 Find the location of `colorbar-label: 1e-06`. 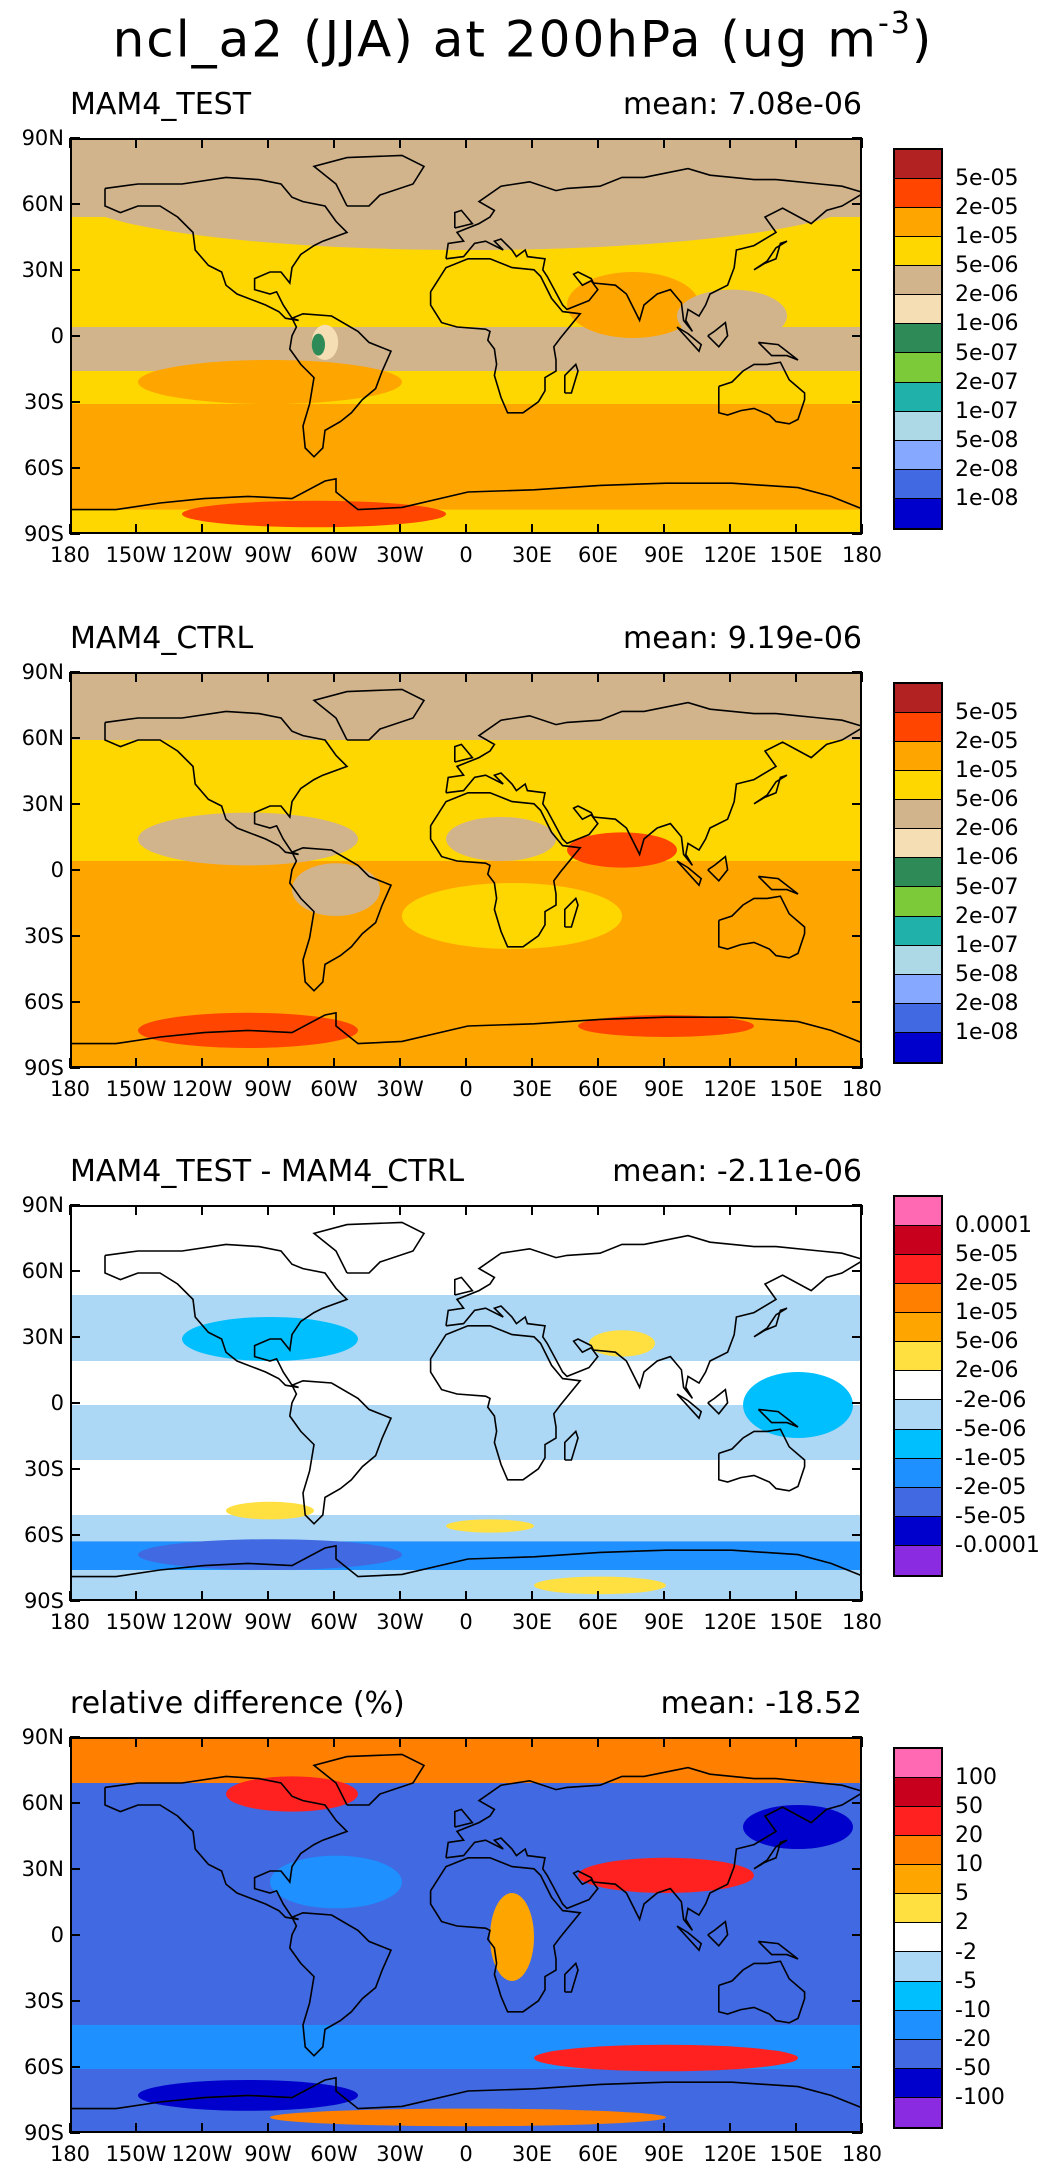

colorbar-label: 1e-06 is located at coordinates (987, 324).